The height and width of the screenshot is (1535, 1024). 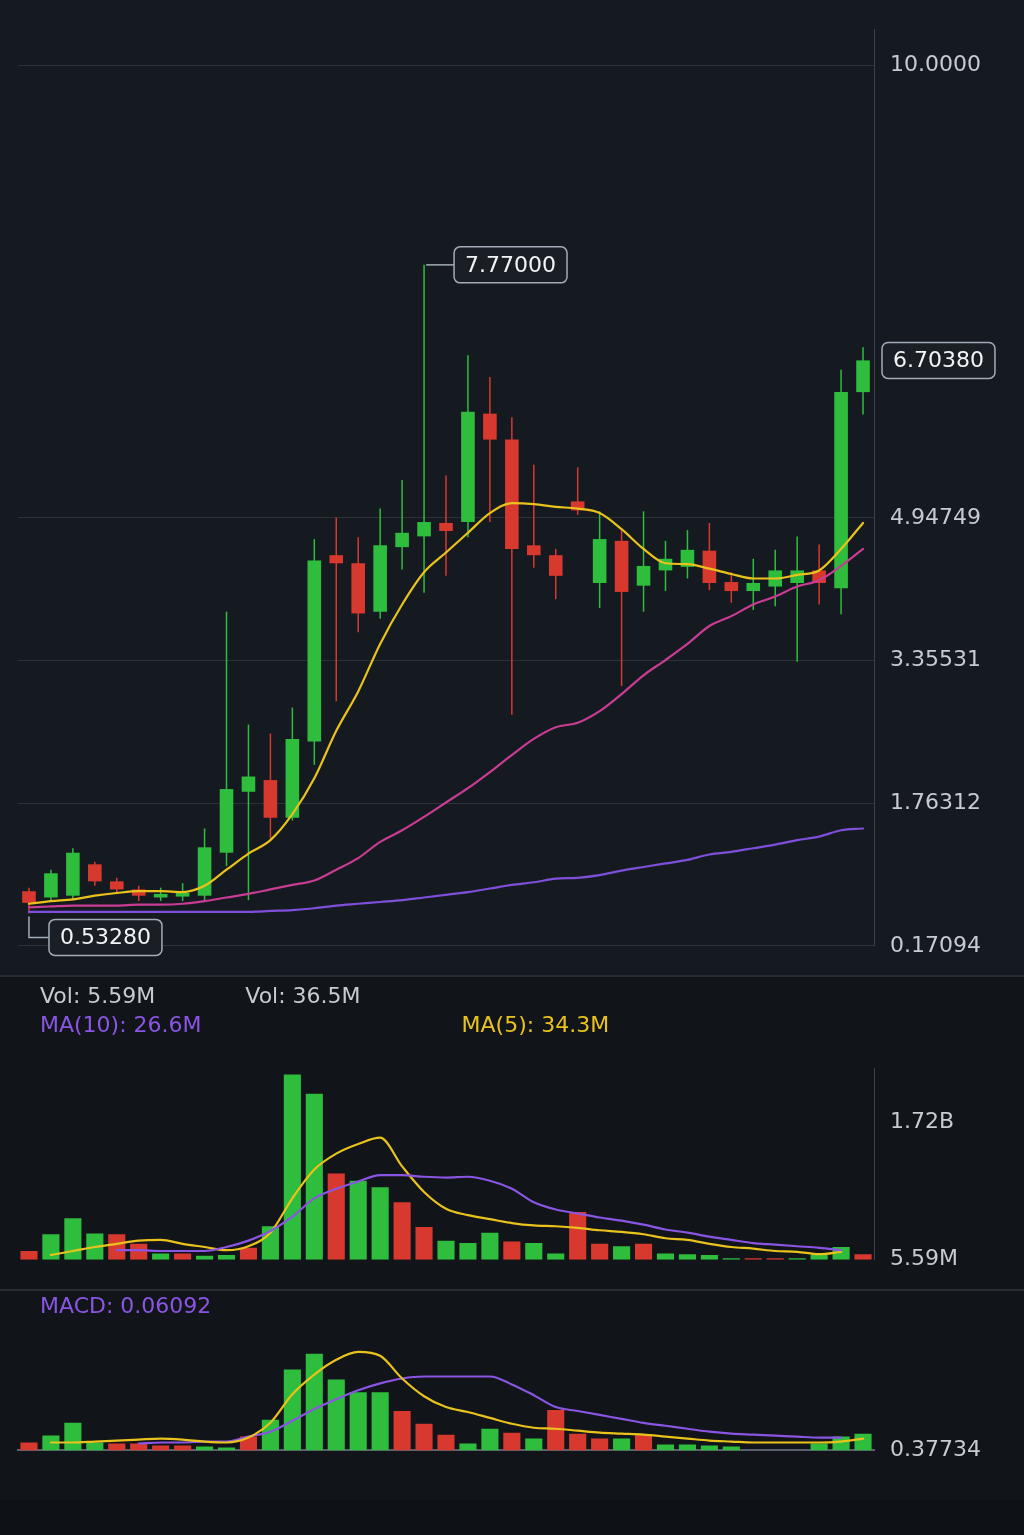 I want to click on y-tick-label: 3.35531, so click(x=935, y=659).